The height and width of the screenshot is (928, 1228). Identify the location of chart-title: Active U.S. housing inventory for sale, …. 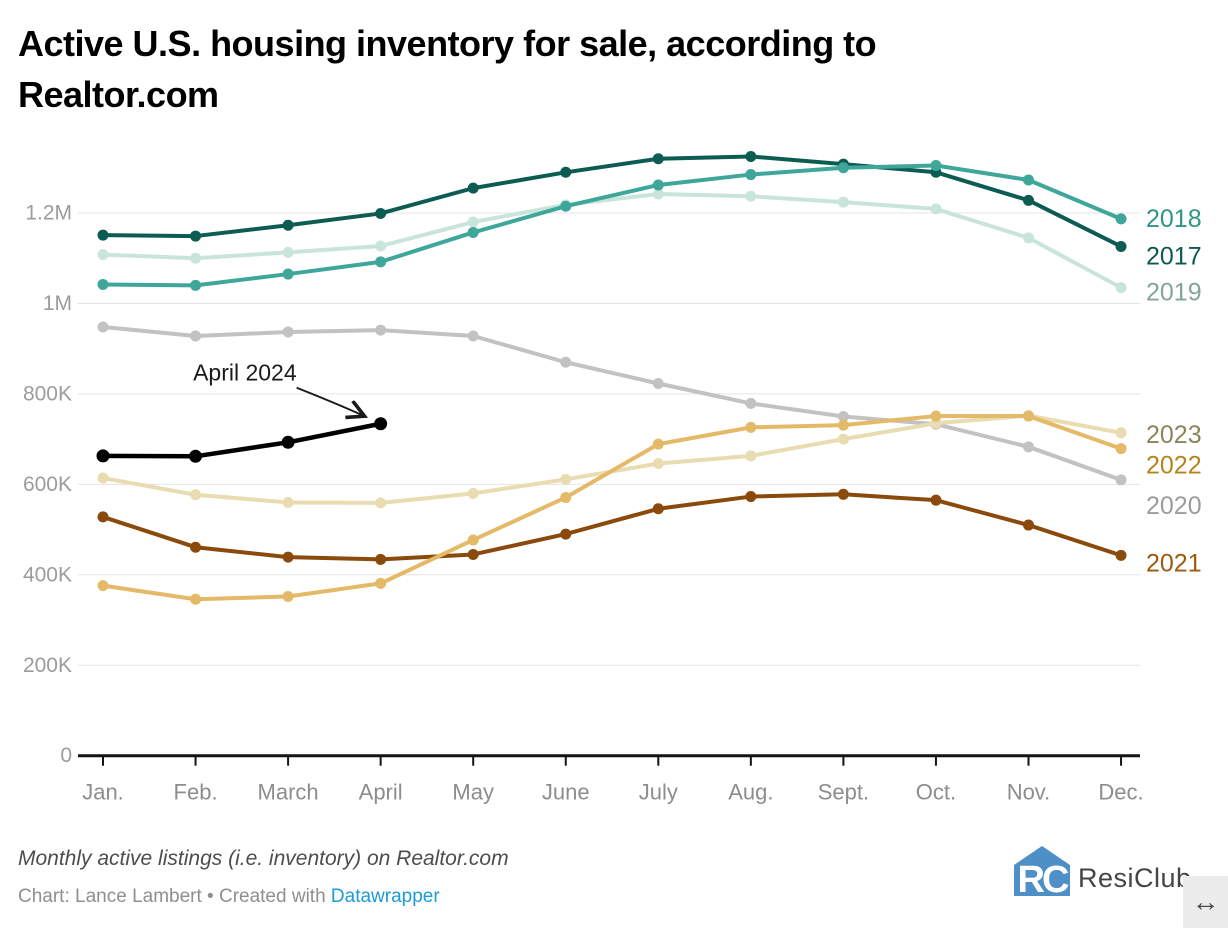
(558, 69).